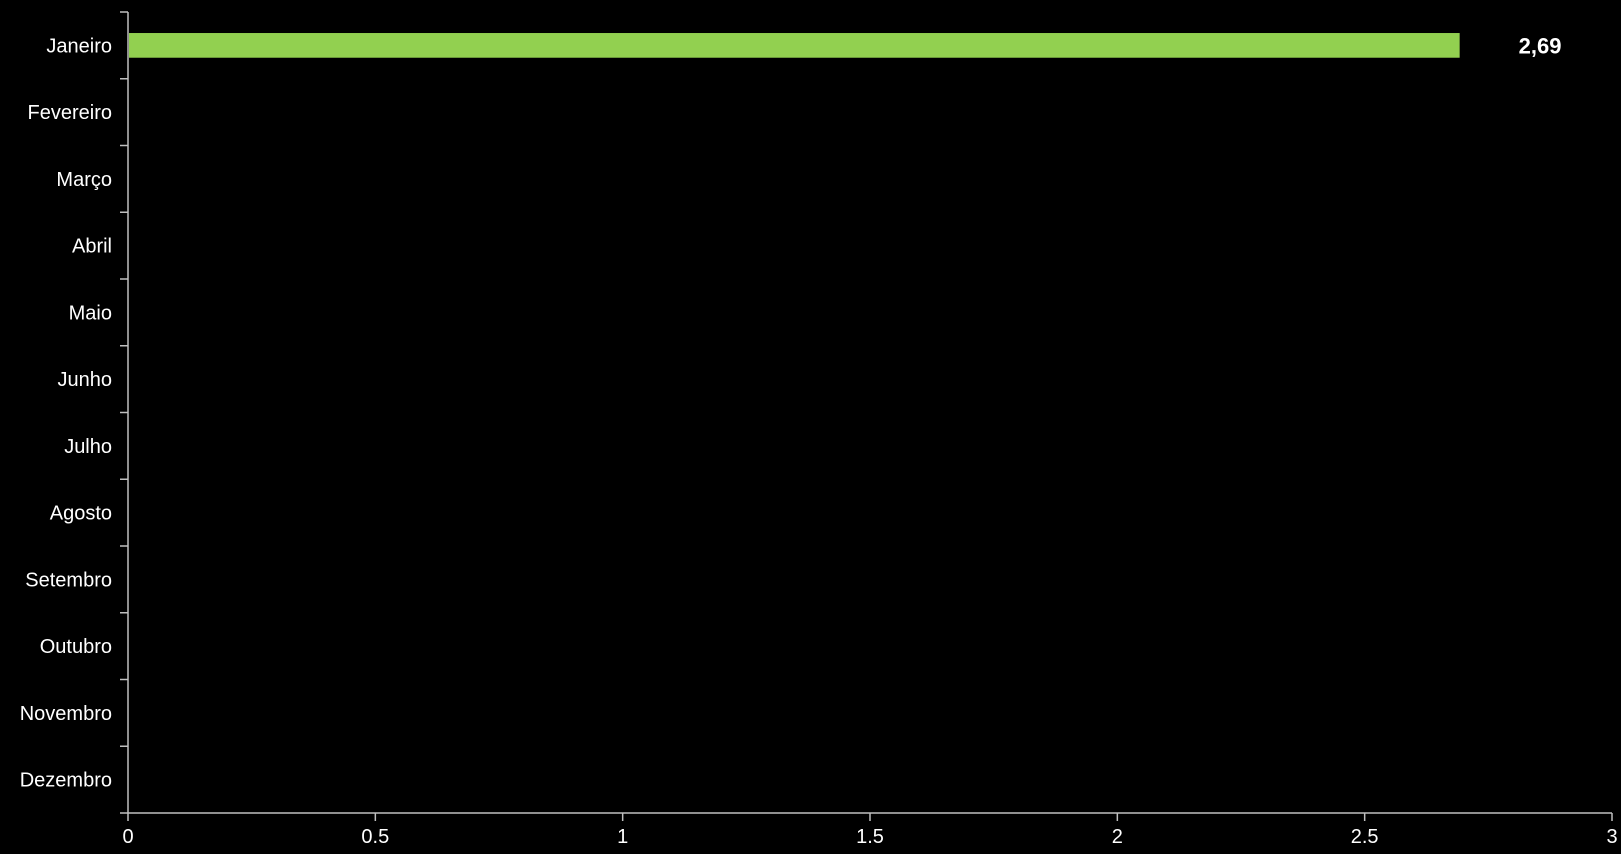 This screenshot has width=1621, height=854. What do you see at coordinates (622, 837) in the screenshot?
I see `x-tick-label: 1` at bounding box center [622, 837].